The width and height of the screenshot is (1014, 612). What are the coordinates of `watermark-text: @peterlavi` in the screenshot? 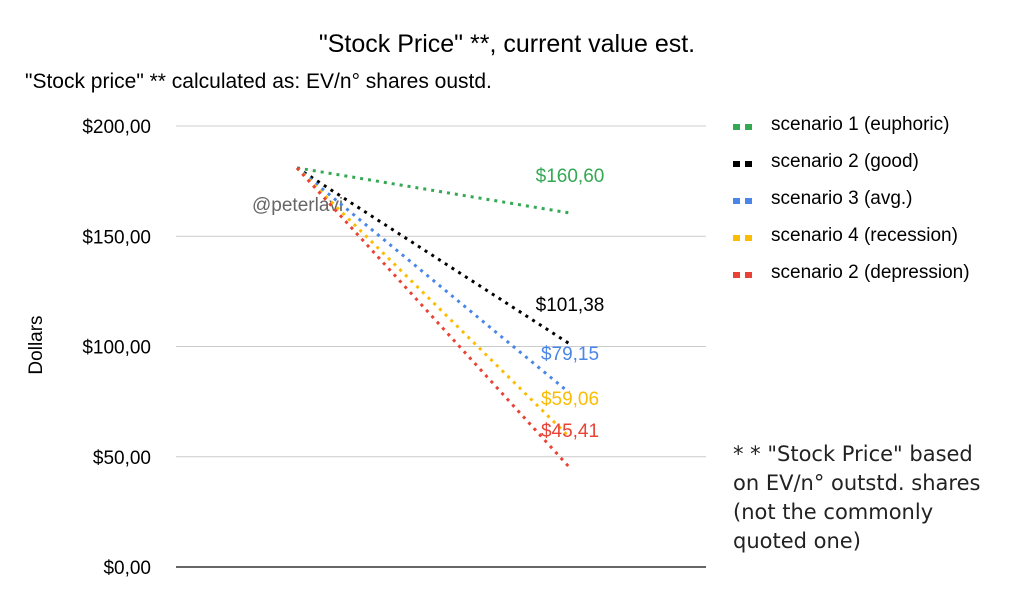 It's located at (297, 205).